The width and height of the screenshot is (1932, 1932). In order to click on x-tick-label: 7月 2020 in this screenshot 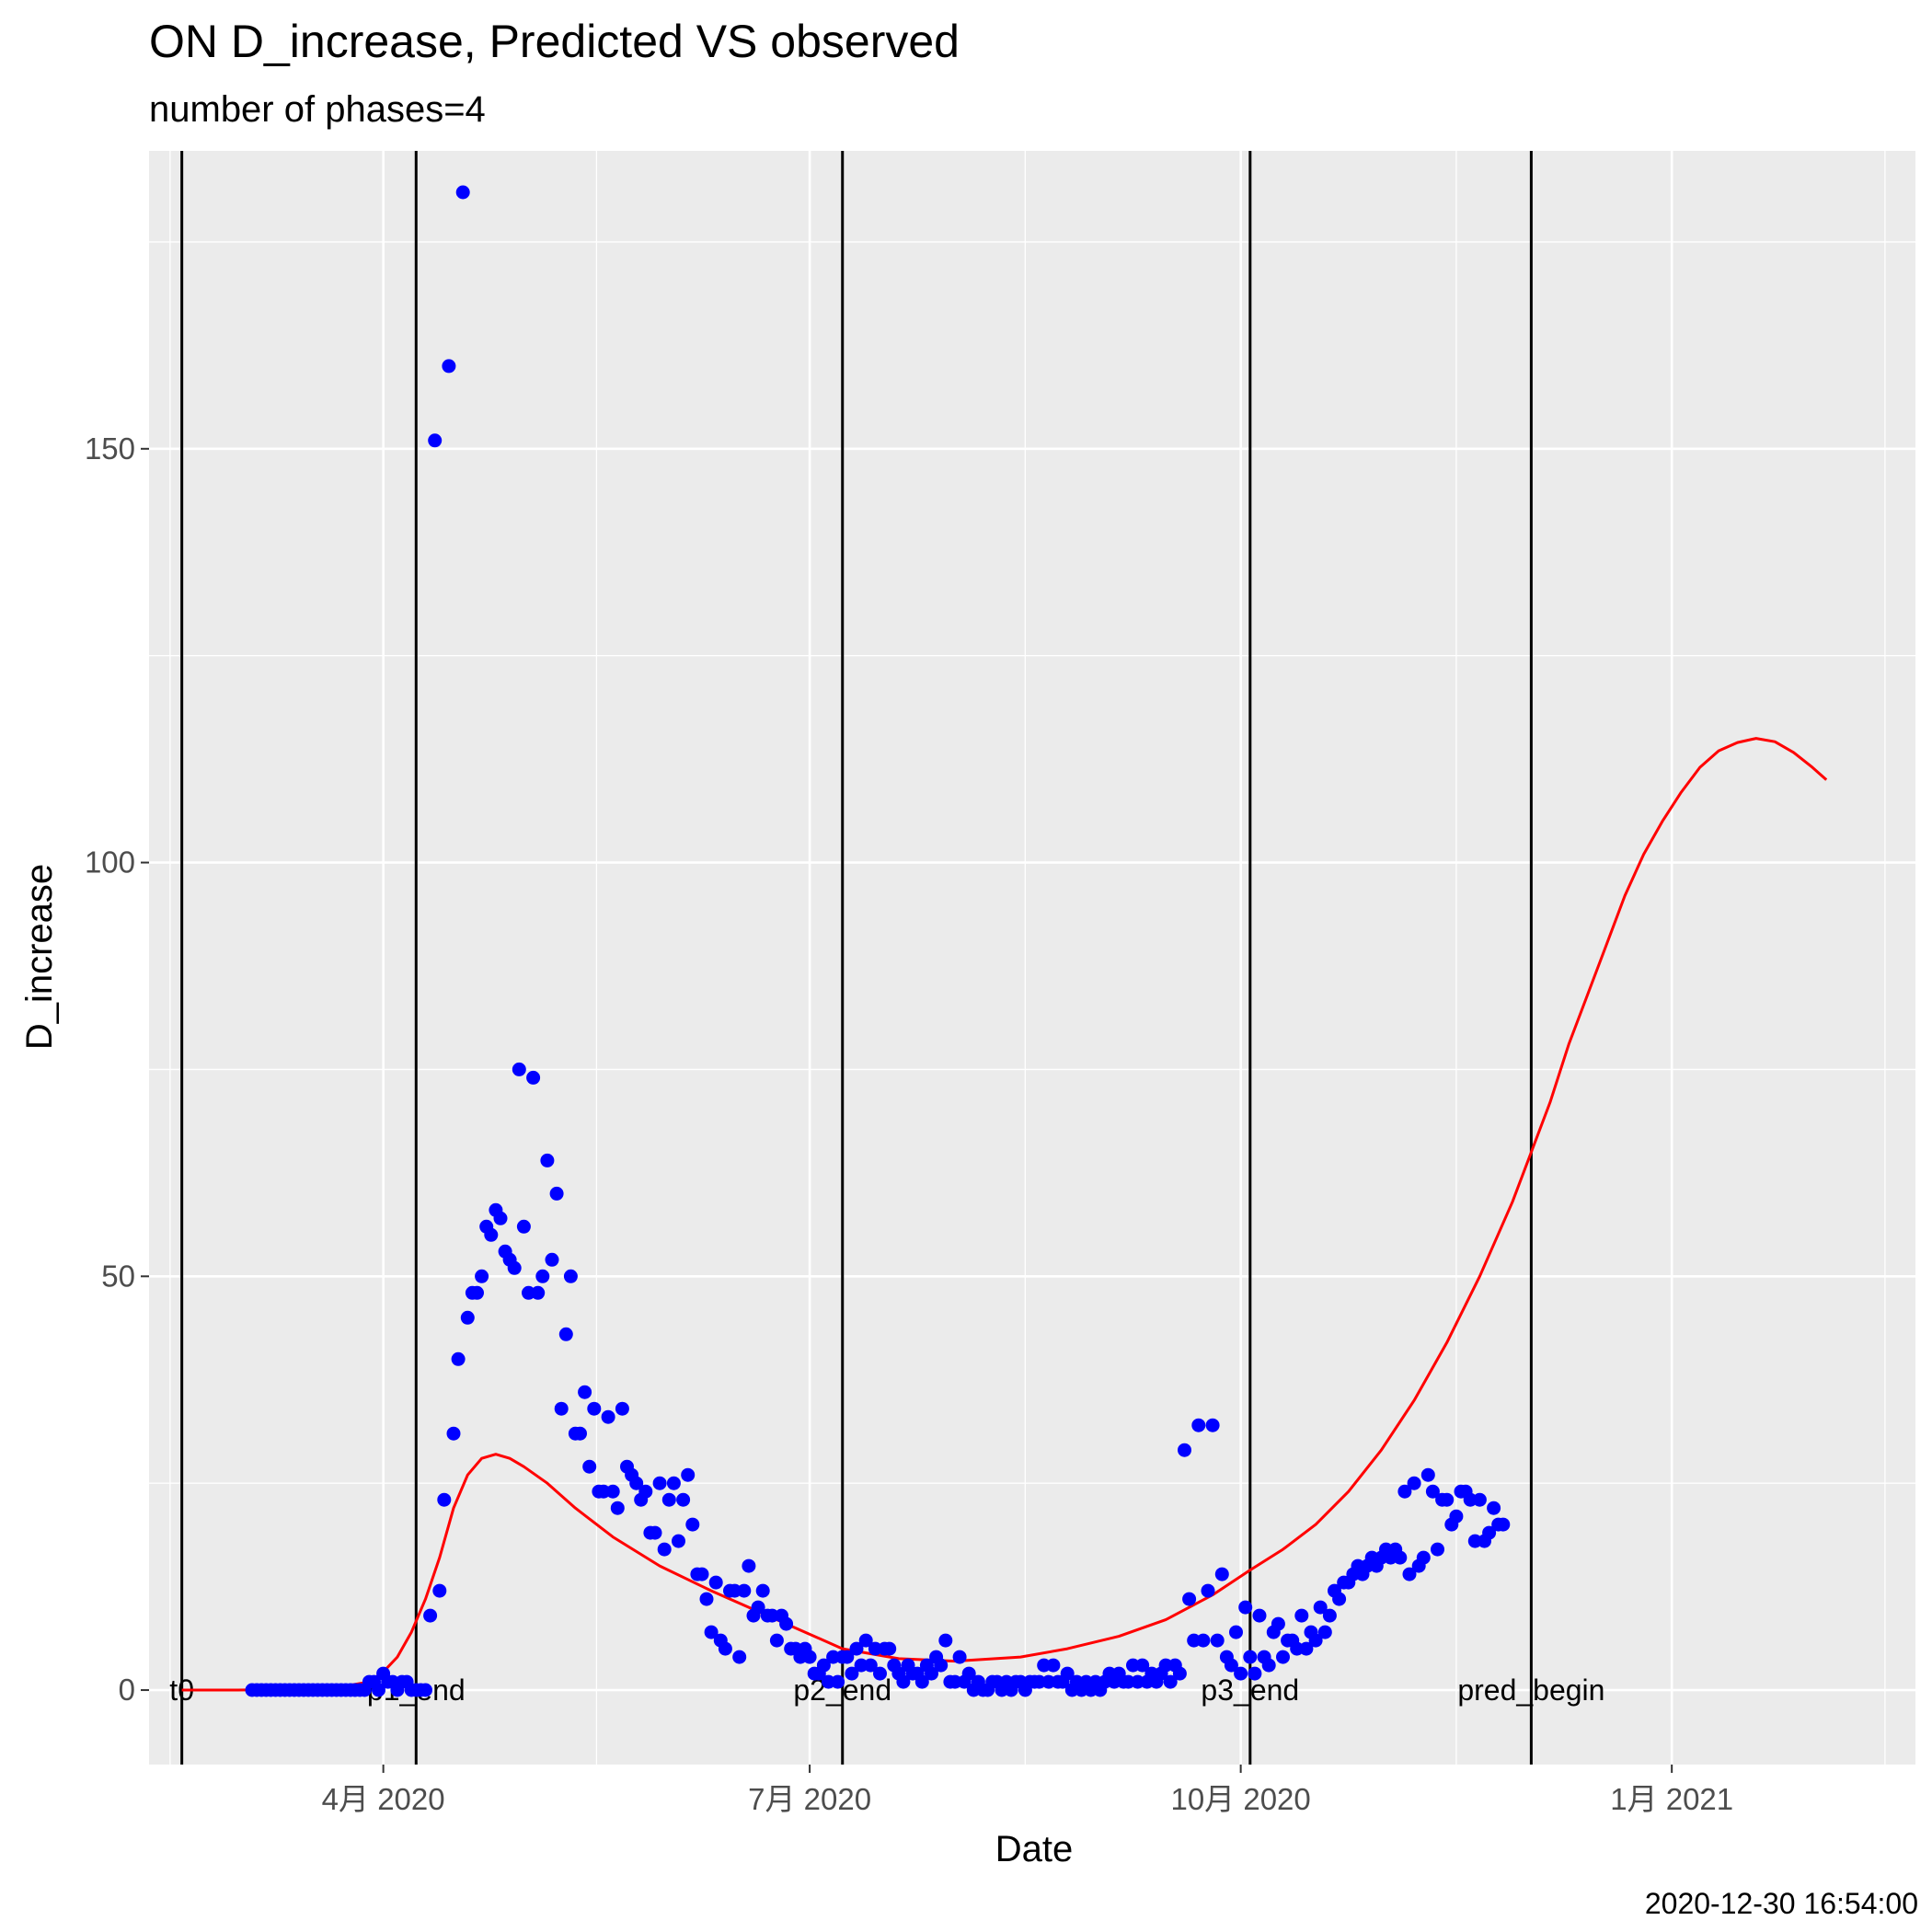, I will do `click(809, 1799)`.